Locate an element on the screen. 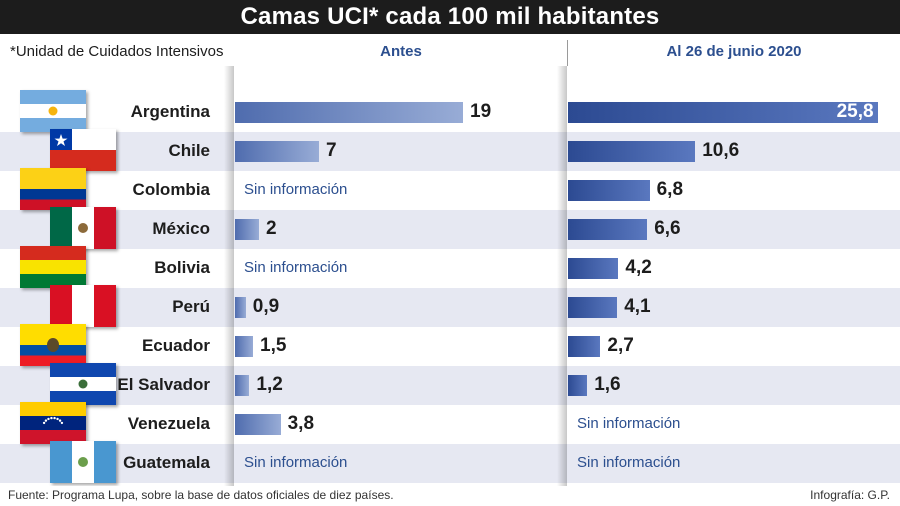 This screenshot has height=506, width=900. country-label: Chile is located at coordinates (189, 150).